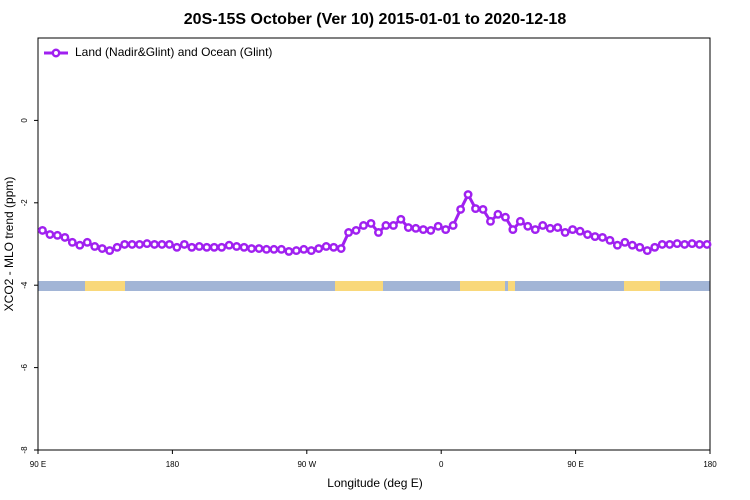 The height and width of the screenshot is (500, 750). I want to click on y-tick-label: -4, so click(24, 285).